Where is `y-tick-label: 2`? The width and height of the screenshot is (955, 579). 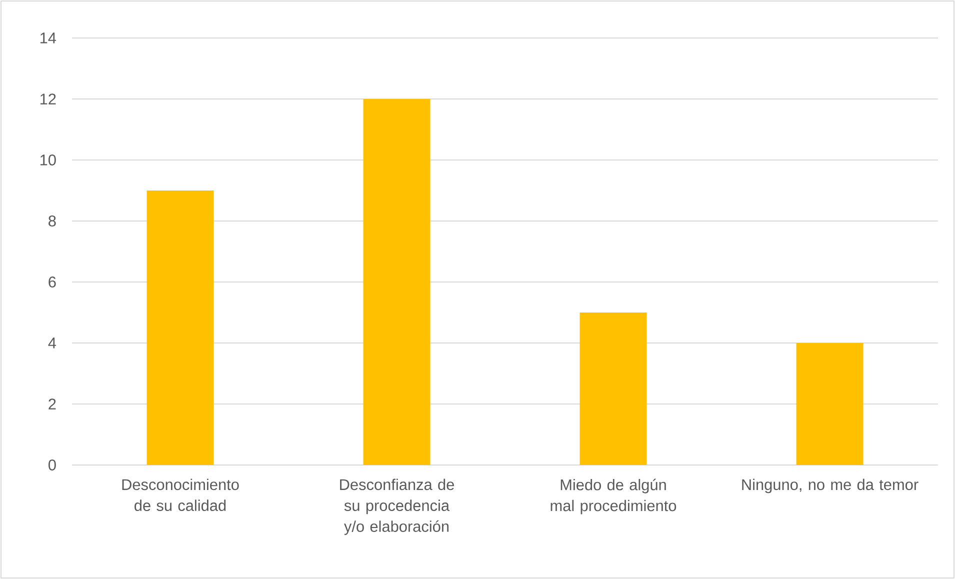
y-tick-label: 2 is located at coordinates (52, 404).